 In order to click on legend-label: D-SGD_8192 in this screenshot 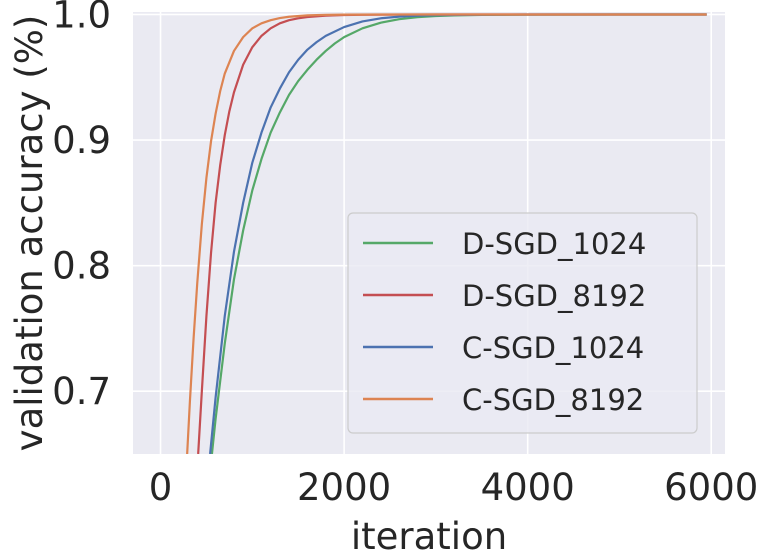, I will do `click(554, 296)`.